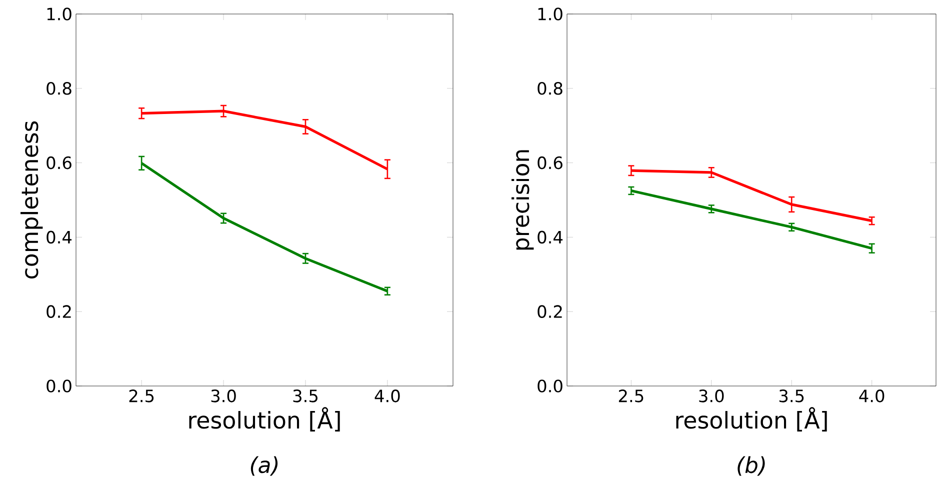  What do you see at coordinates (31, 199) in the screenshot?
I see `y-axis-title: completeness` at bounding box center [31, 199].